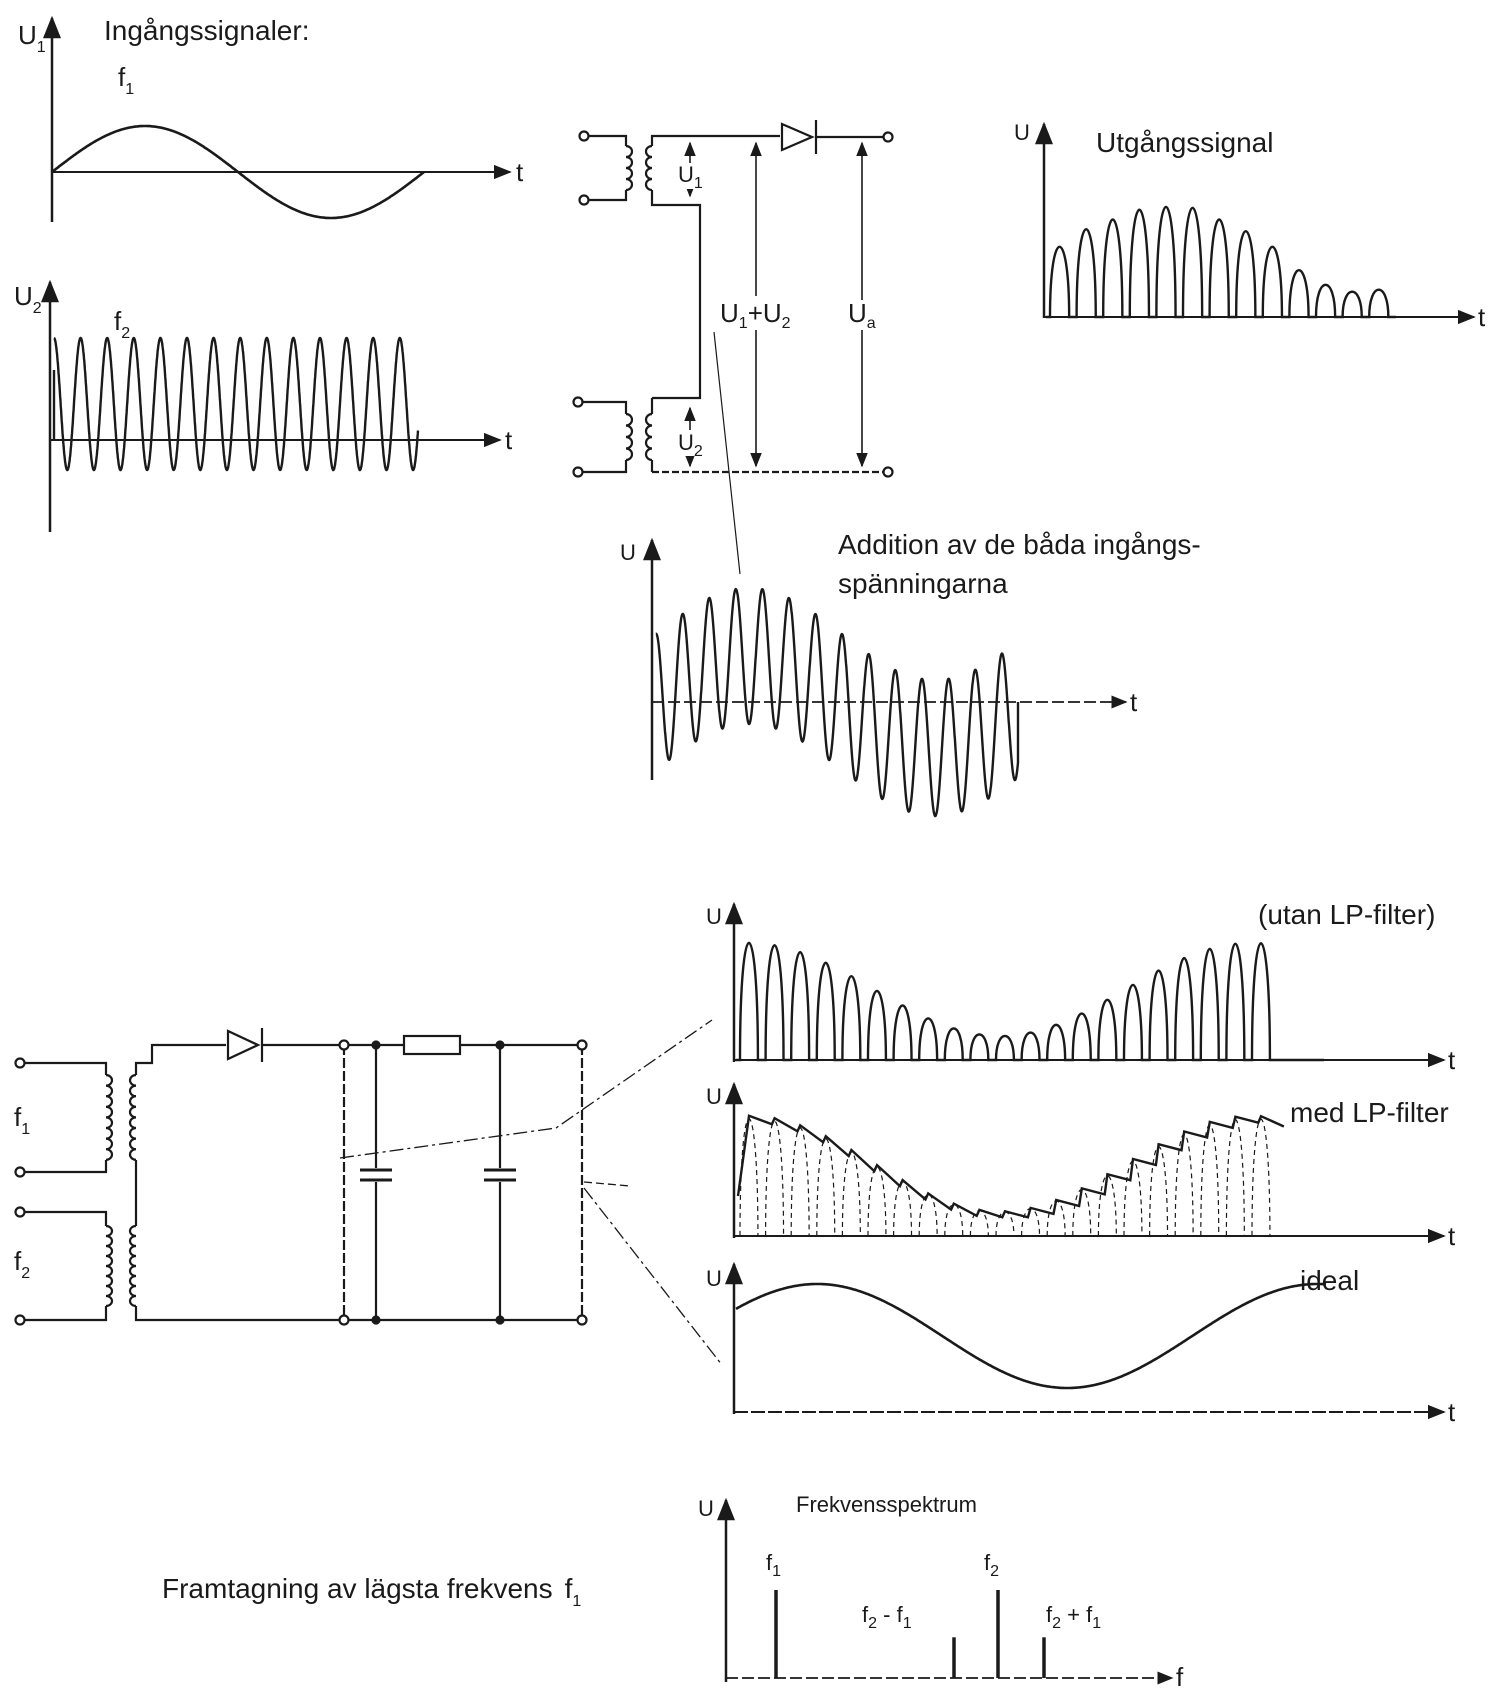 Image resolution: width=1498 pixels, height=1688 pixels. I want to click on spectrum-lines, so click(910, 1634).